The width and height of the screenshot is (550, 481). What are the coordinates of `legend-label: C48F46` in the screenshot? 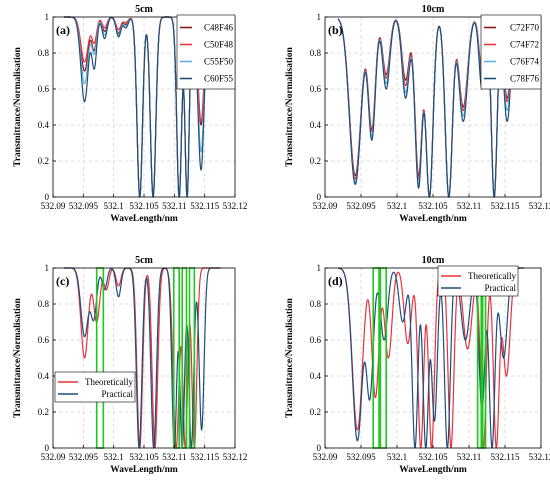 It's located at (219, 28).